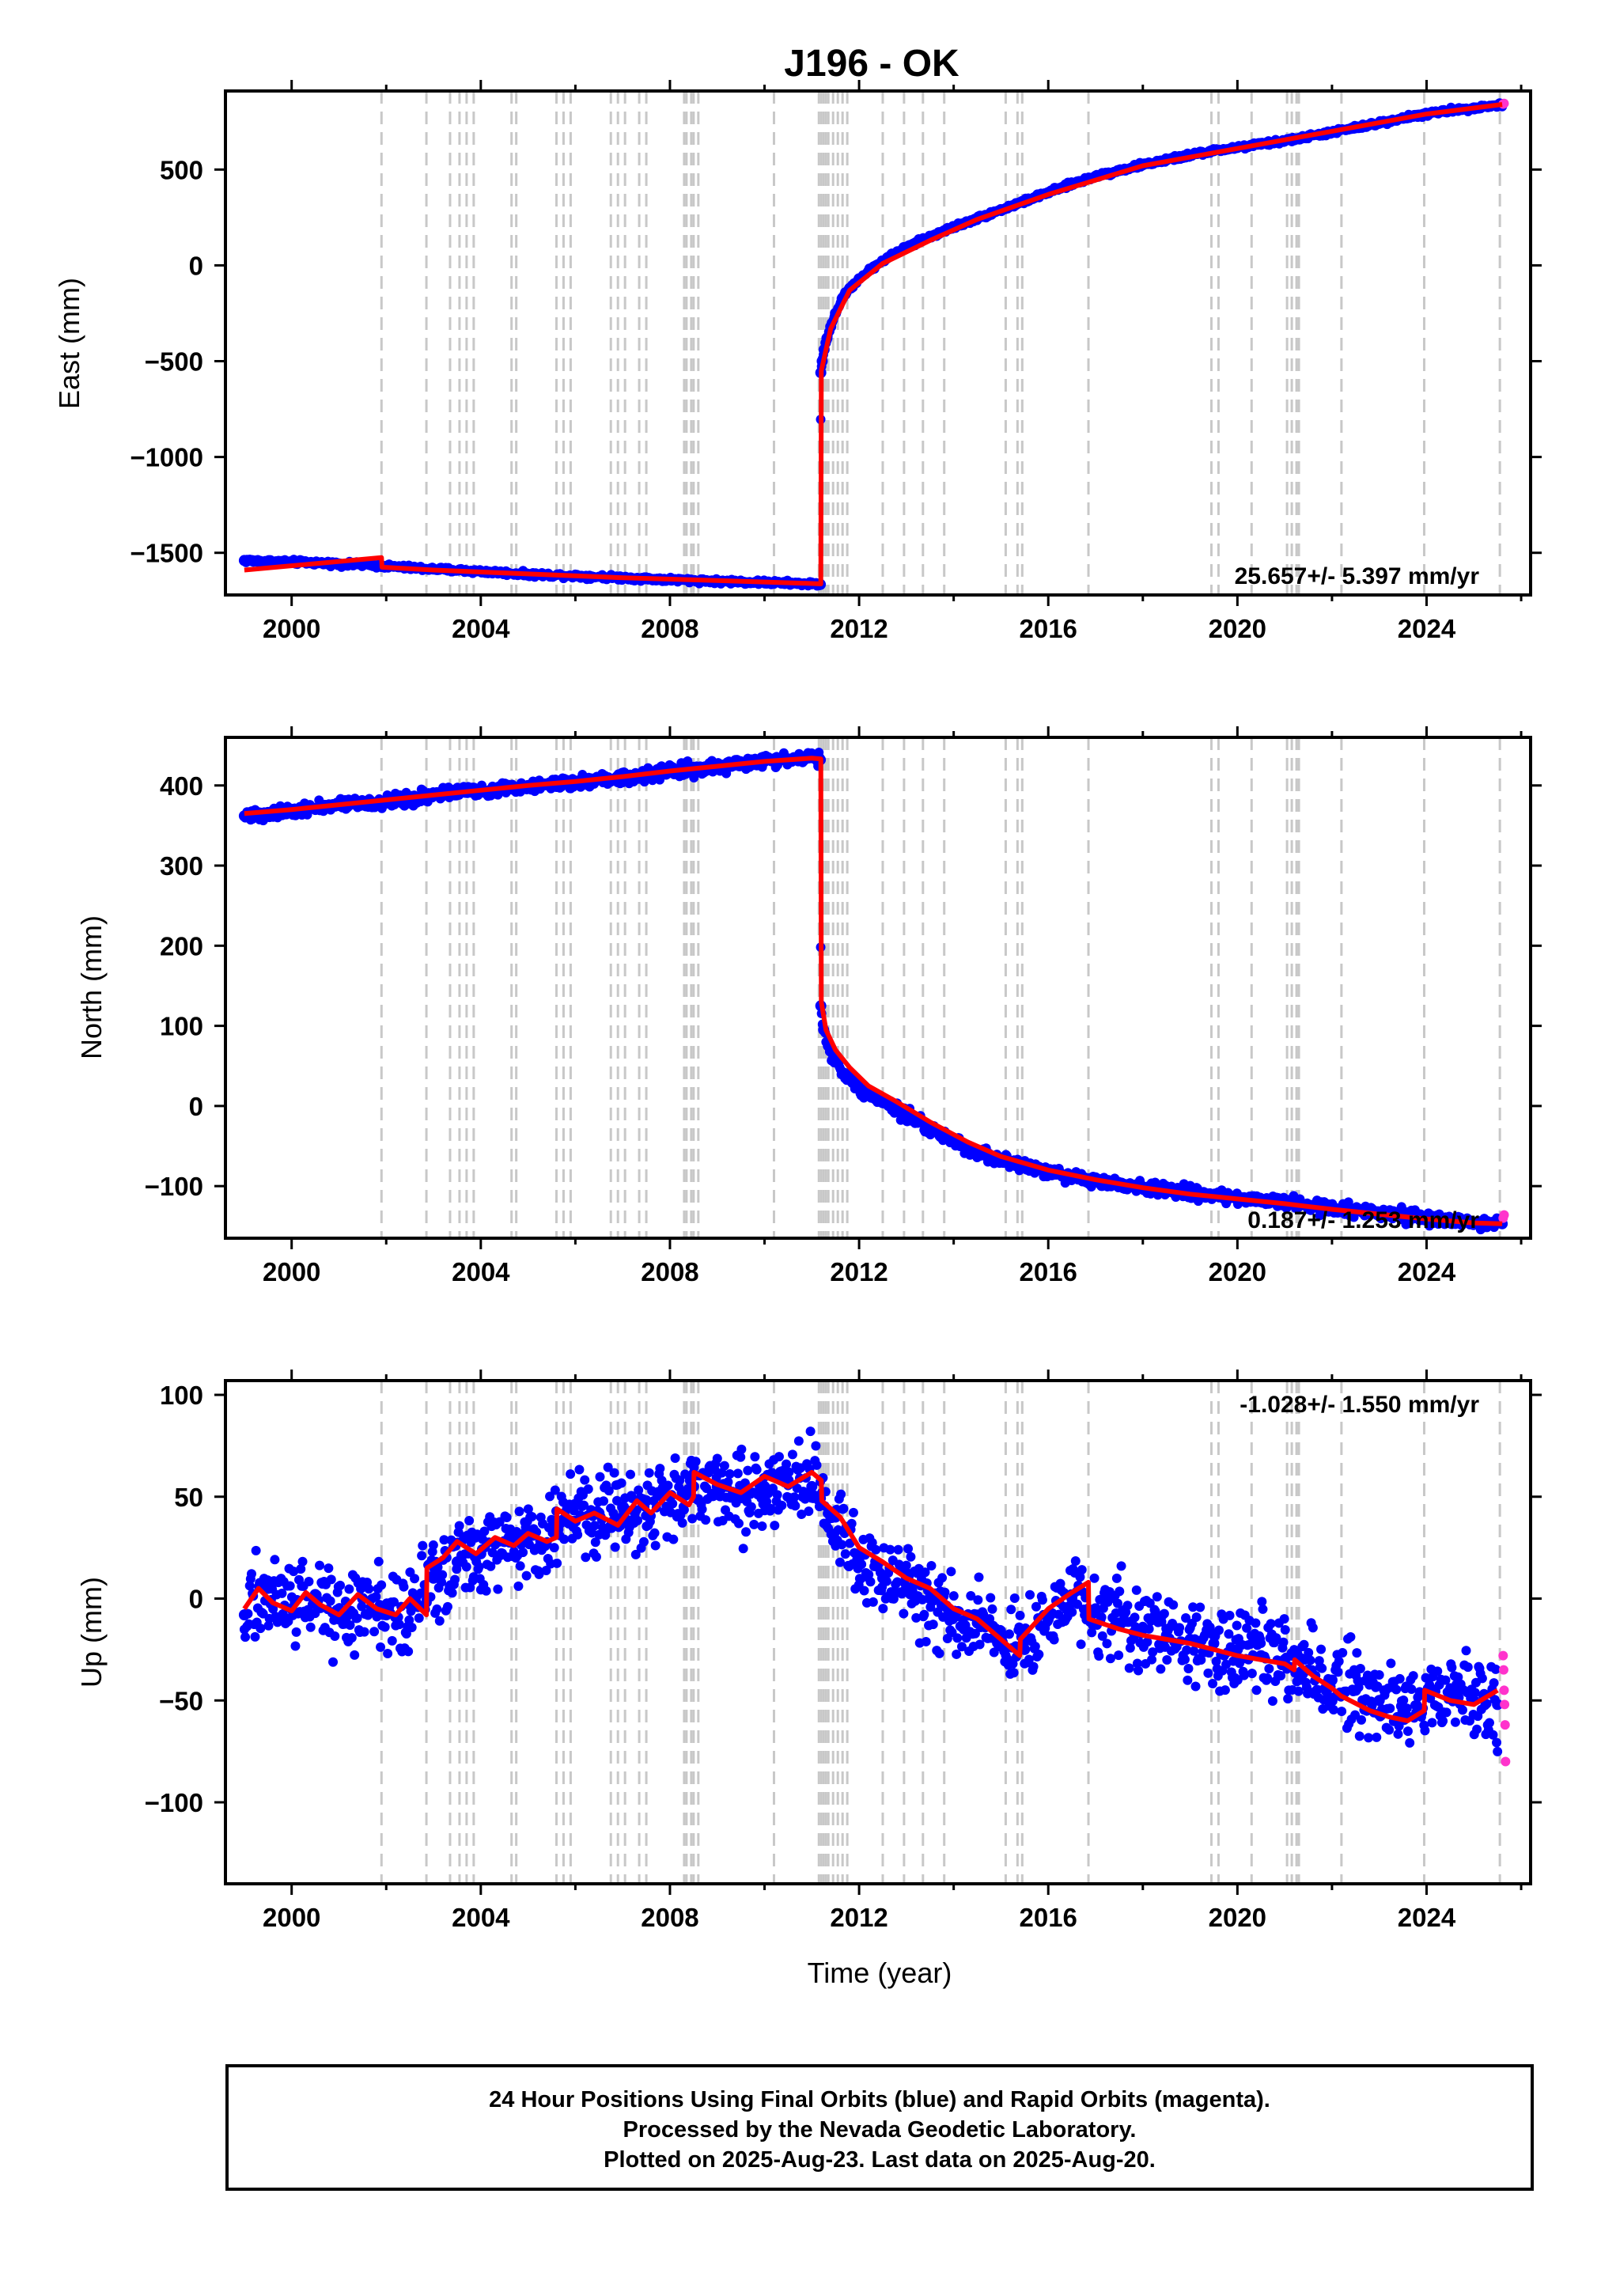 The height and width of the screenshot is (2296, 1601). I want to click on y-tick-label: 400, so click(182, 786).